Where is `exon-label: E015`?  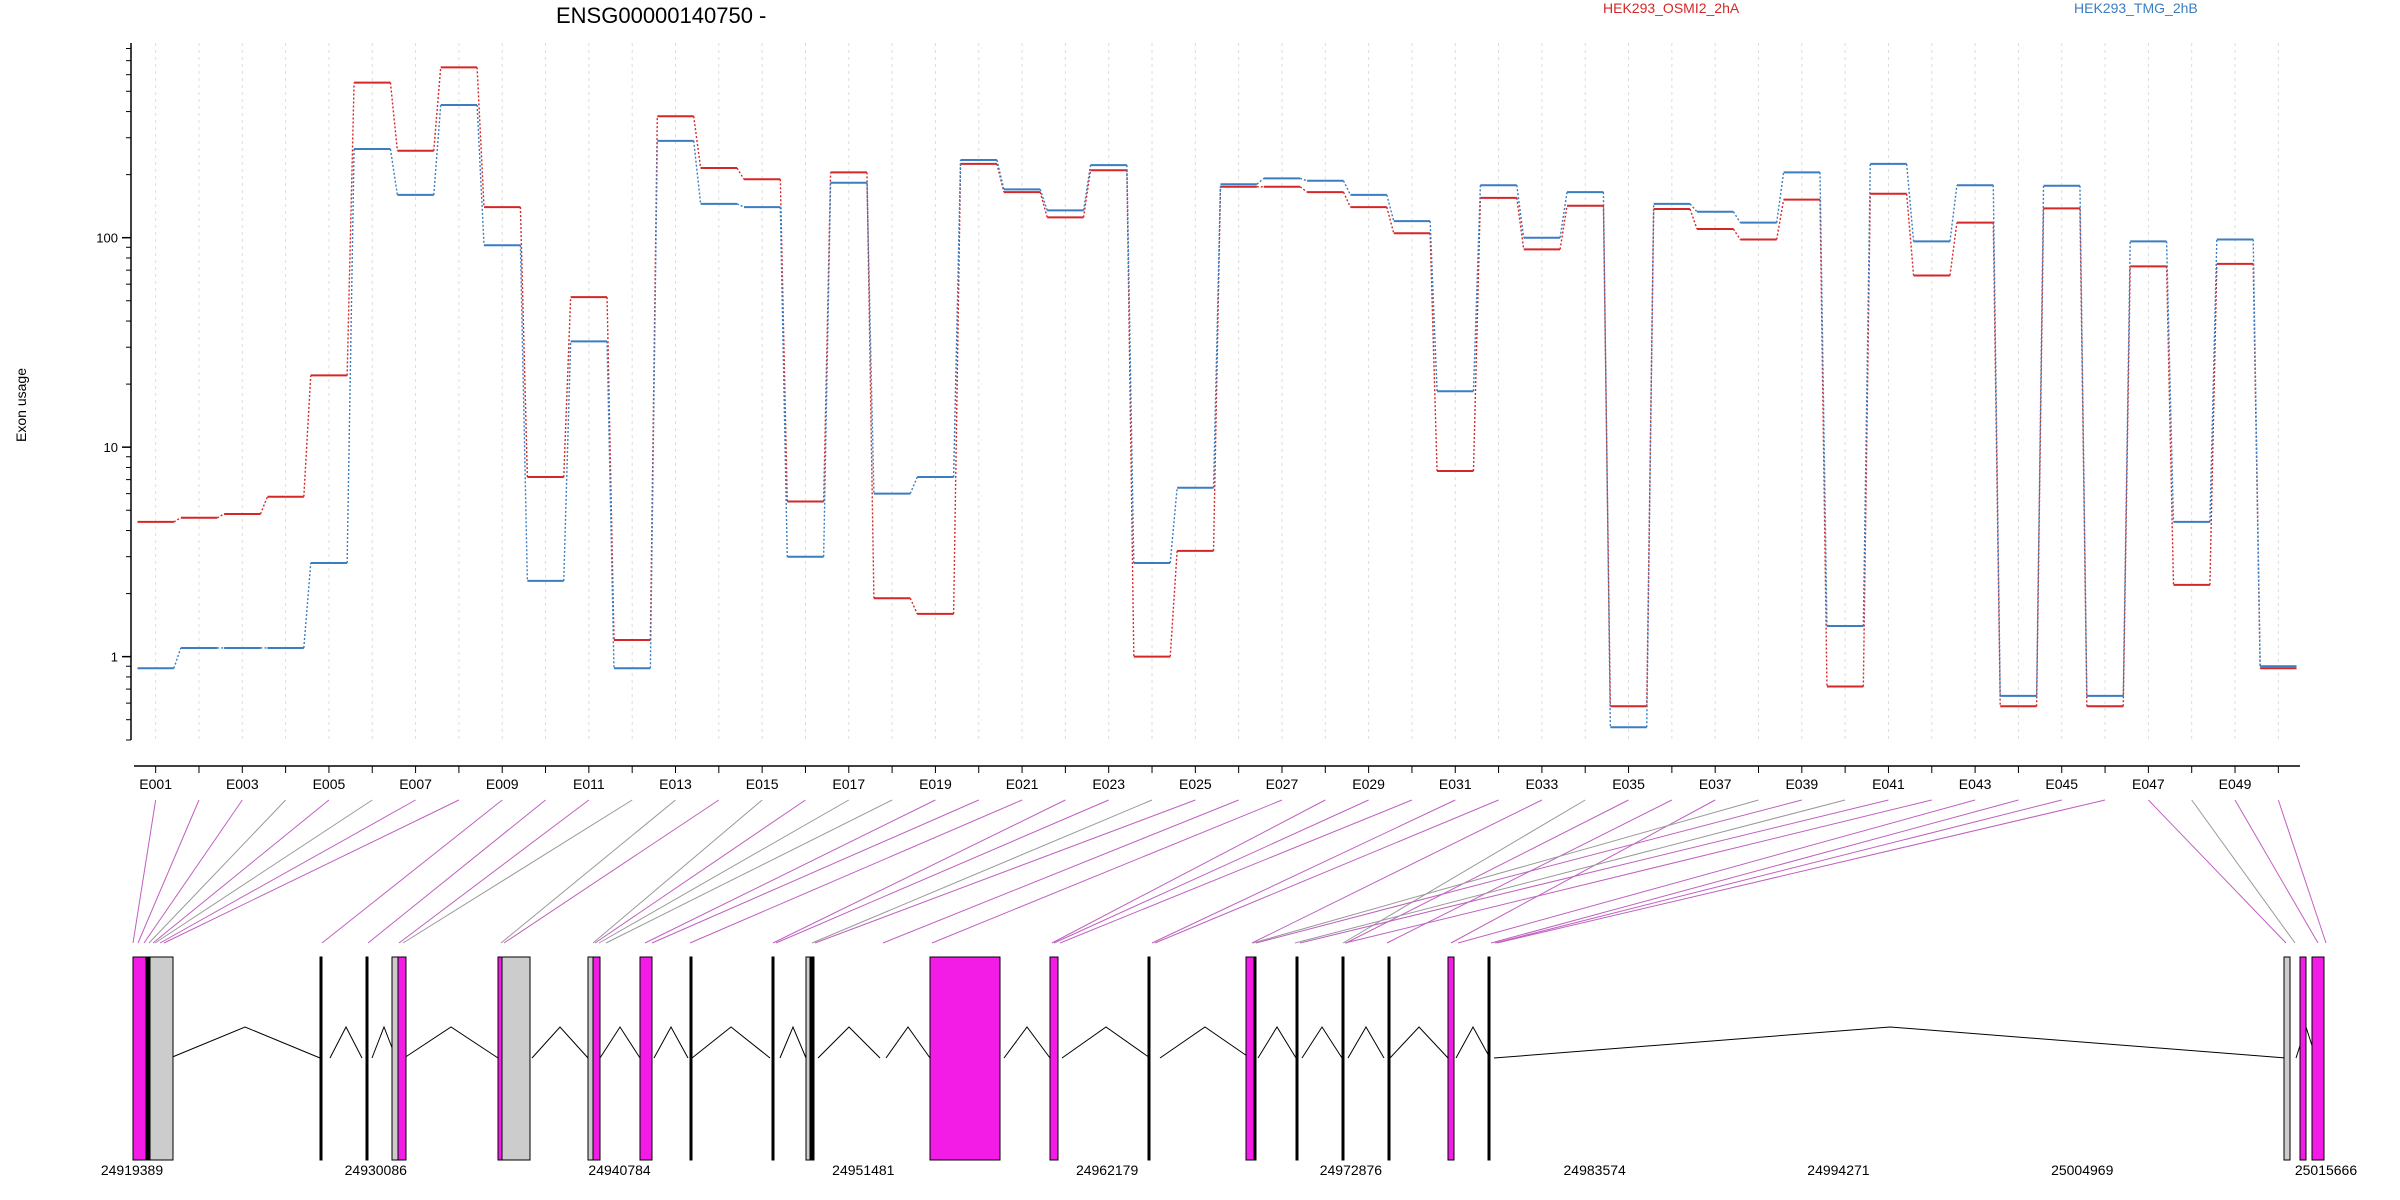 exon-label: E015 is located at coordinates (762, 784).